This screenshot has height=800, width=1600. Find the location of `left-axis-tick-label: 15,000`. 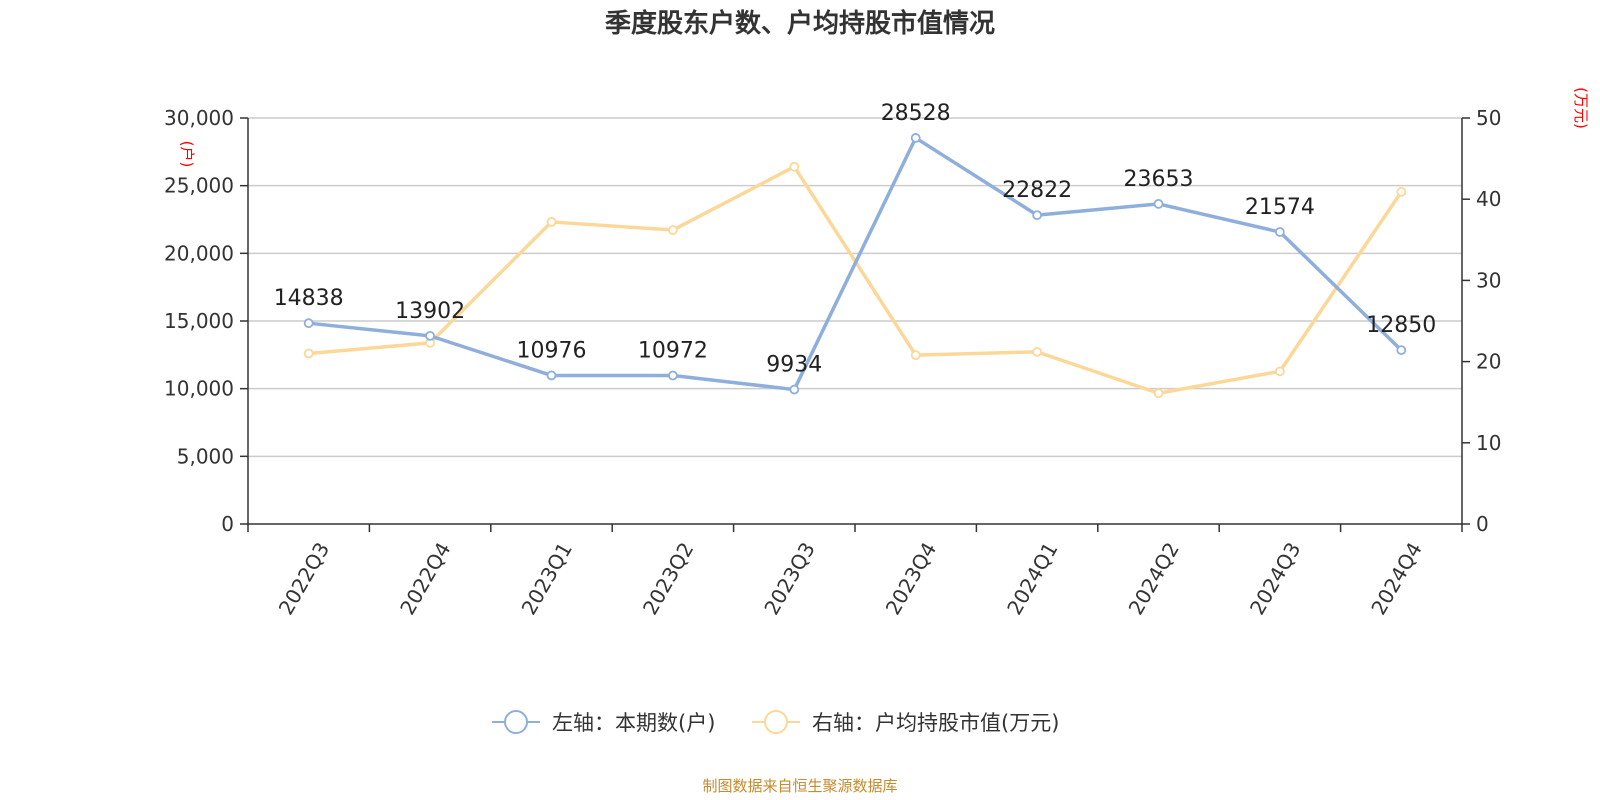

left-axis-tick-label: 15,000 is located at coordinates (199, 321).